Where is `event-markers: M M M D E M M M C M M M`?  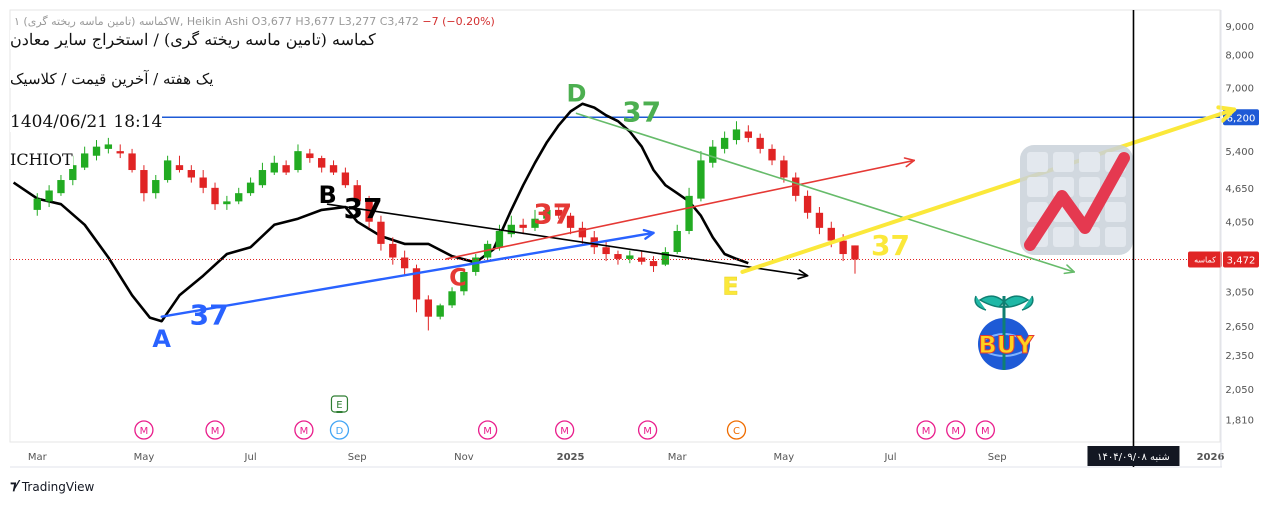
event-markers: M M M D E M M M C M M M is located at coordinates (564, 417).